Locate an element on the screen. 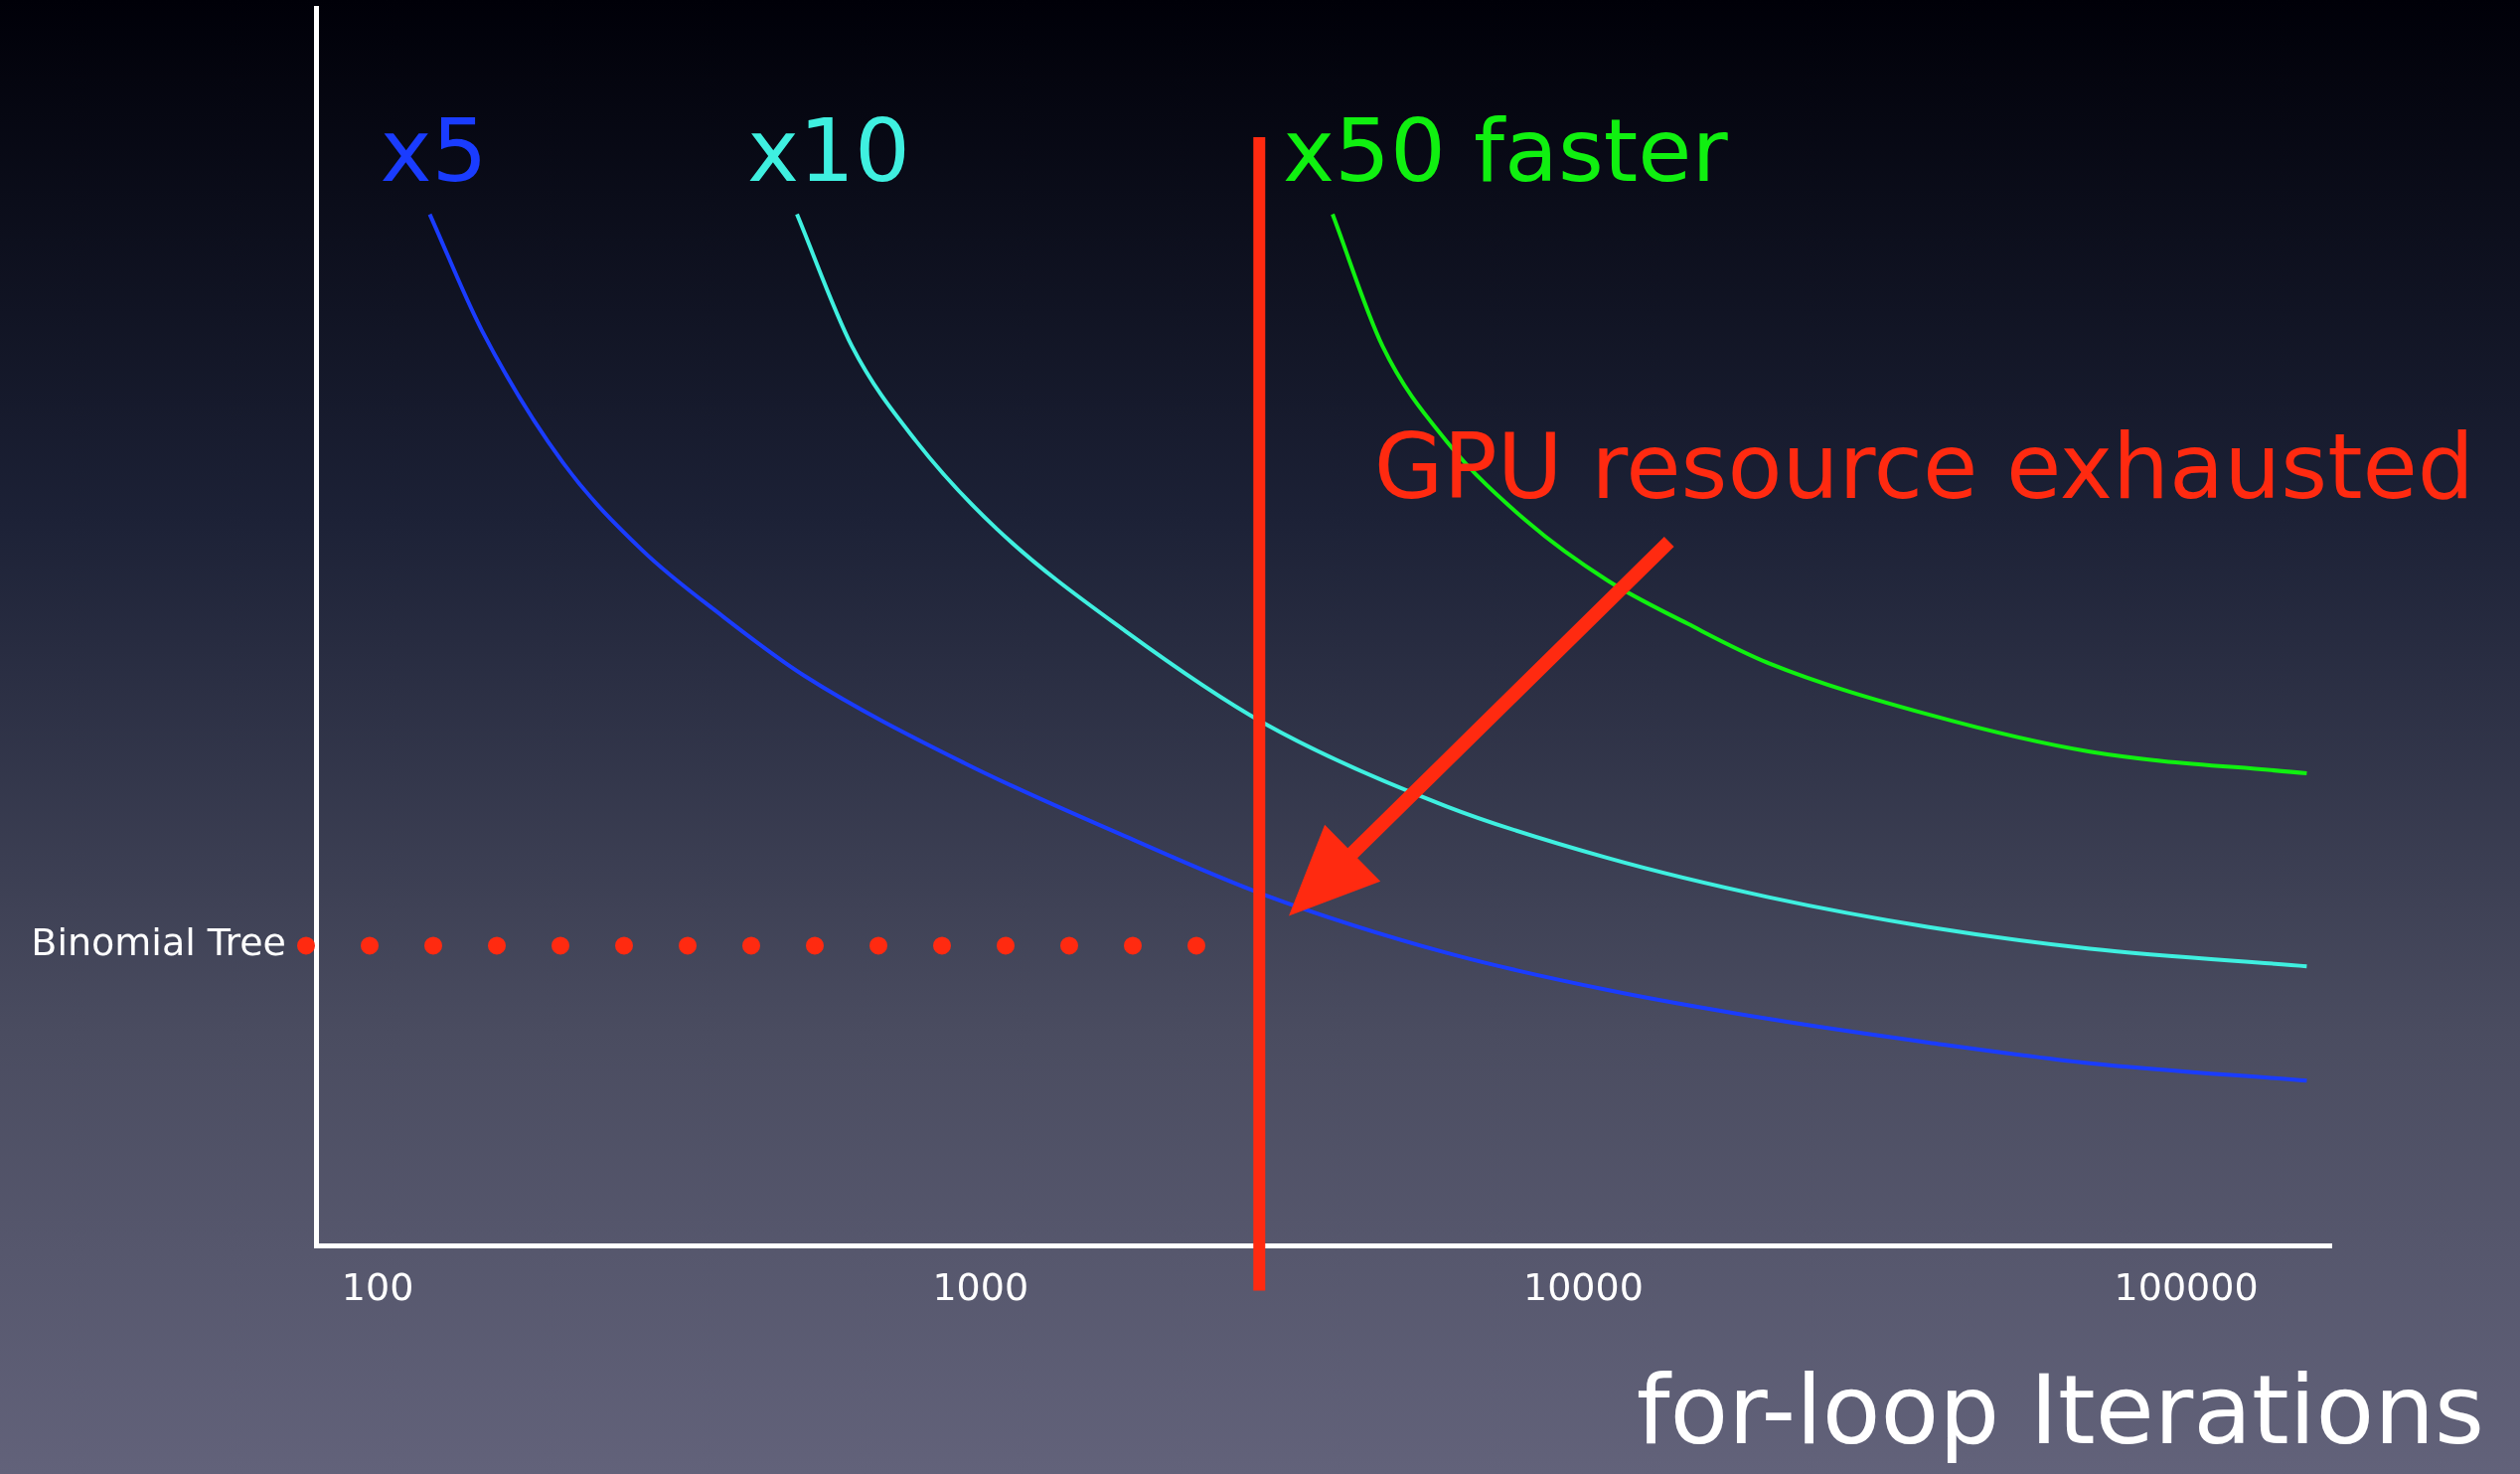 Image resolution: width=2520 pixels, height=1474 pixels. series-label: x5 is located at coordinates (434, 151).